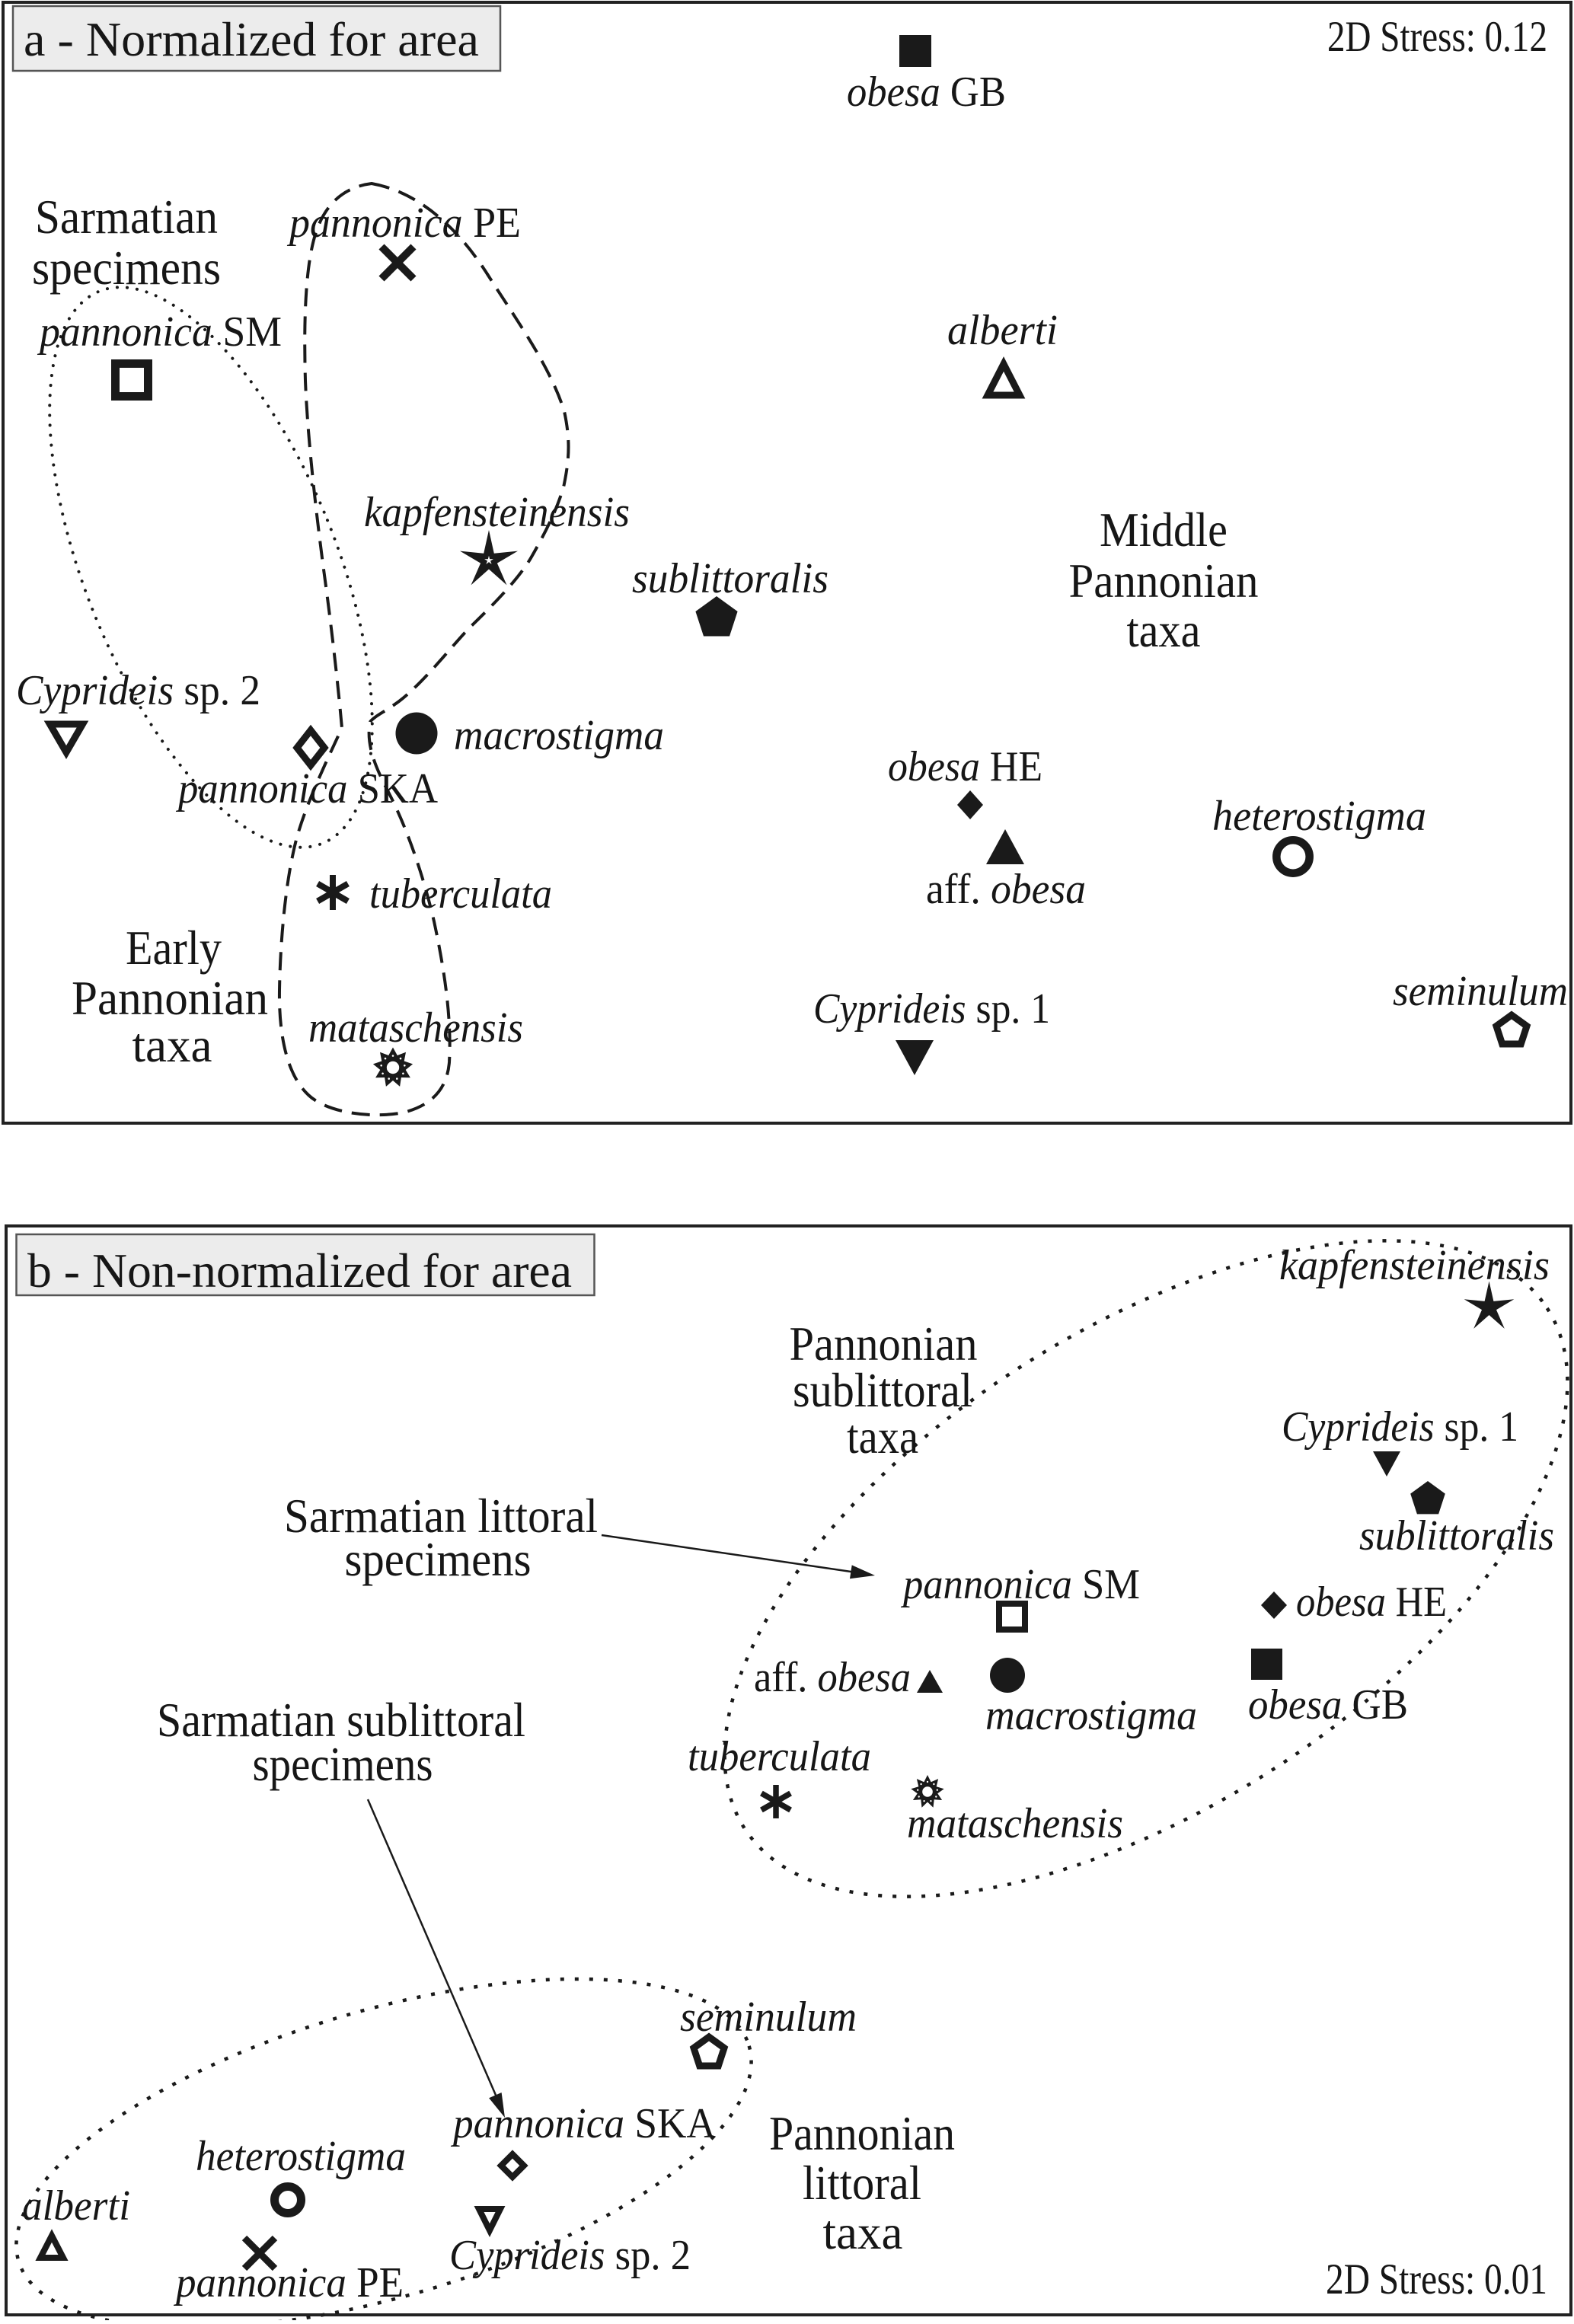 The height and width of the screenshot is (2324, 1574). Describe the element at coordinates (1164, 530) in the screenshot. I see `svg-text: Middle` at that location.